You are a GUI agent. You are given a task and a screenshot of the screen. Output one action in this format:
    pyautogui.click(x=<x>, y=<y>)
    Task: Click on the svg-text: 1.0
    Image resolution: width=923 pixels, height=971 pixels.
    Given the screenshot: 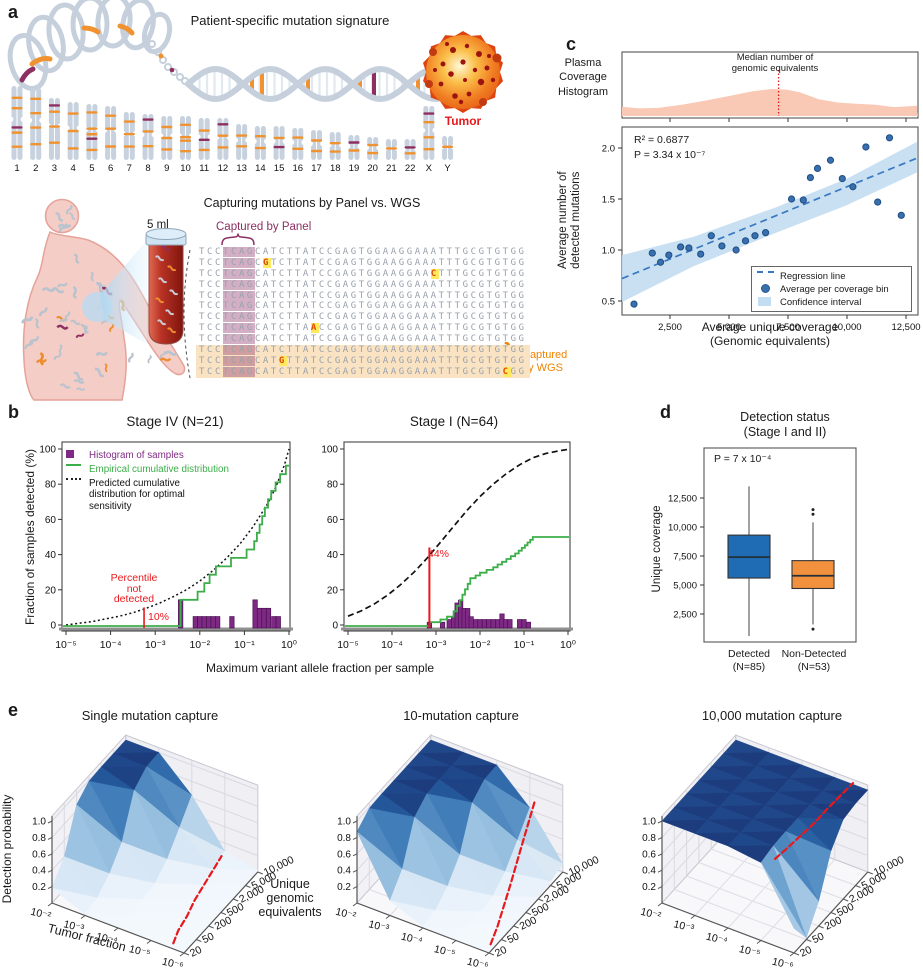 What is the action you would take?
    pyautogui.click(x=649, y=822)
    